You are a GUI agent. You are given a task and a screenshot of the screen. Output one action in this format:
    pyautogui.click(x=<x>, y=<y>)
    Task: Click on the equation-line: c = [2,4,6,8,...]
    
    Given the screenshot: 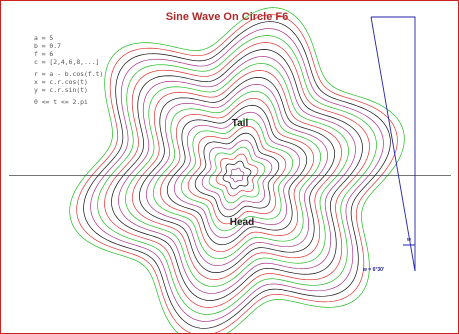 What is the action you would take?
    pyautogui.click(x=66, y=62)
    